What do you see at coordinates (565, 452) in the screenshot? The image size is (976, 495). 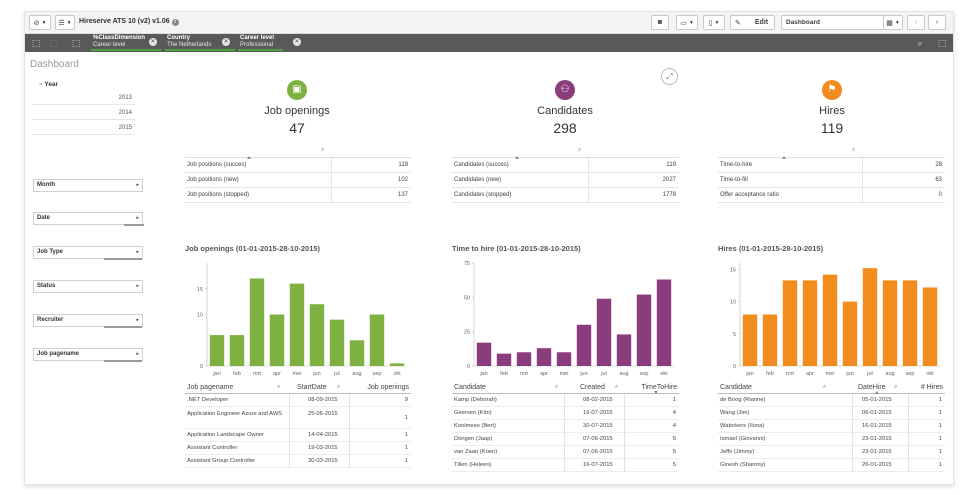 I see `table-row: van Zaan (Koen) 07-06-2015 5` at bounding box center [565, 452].